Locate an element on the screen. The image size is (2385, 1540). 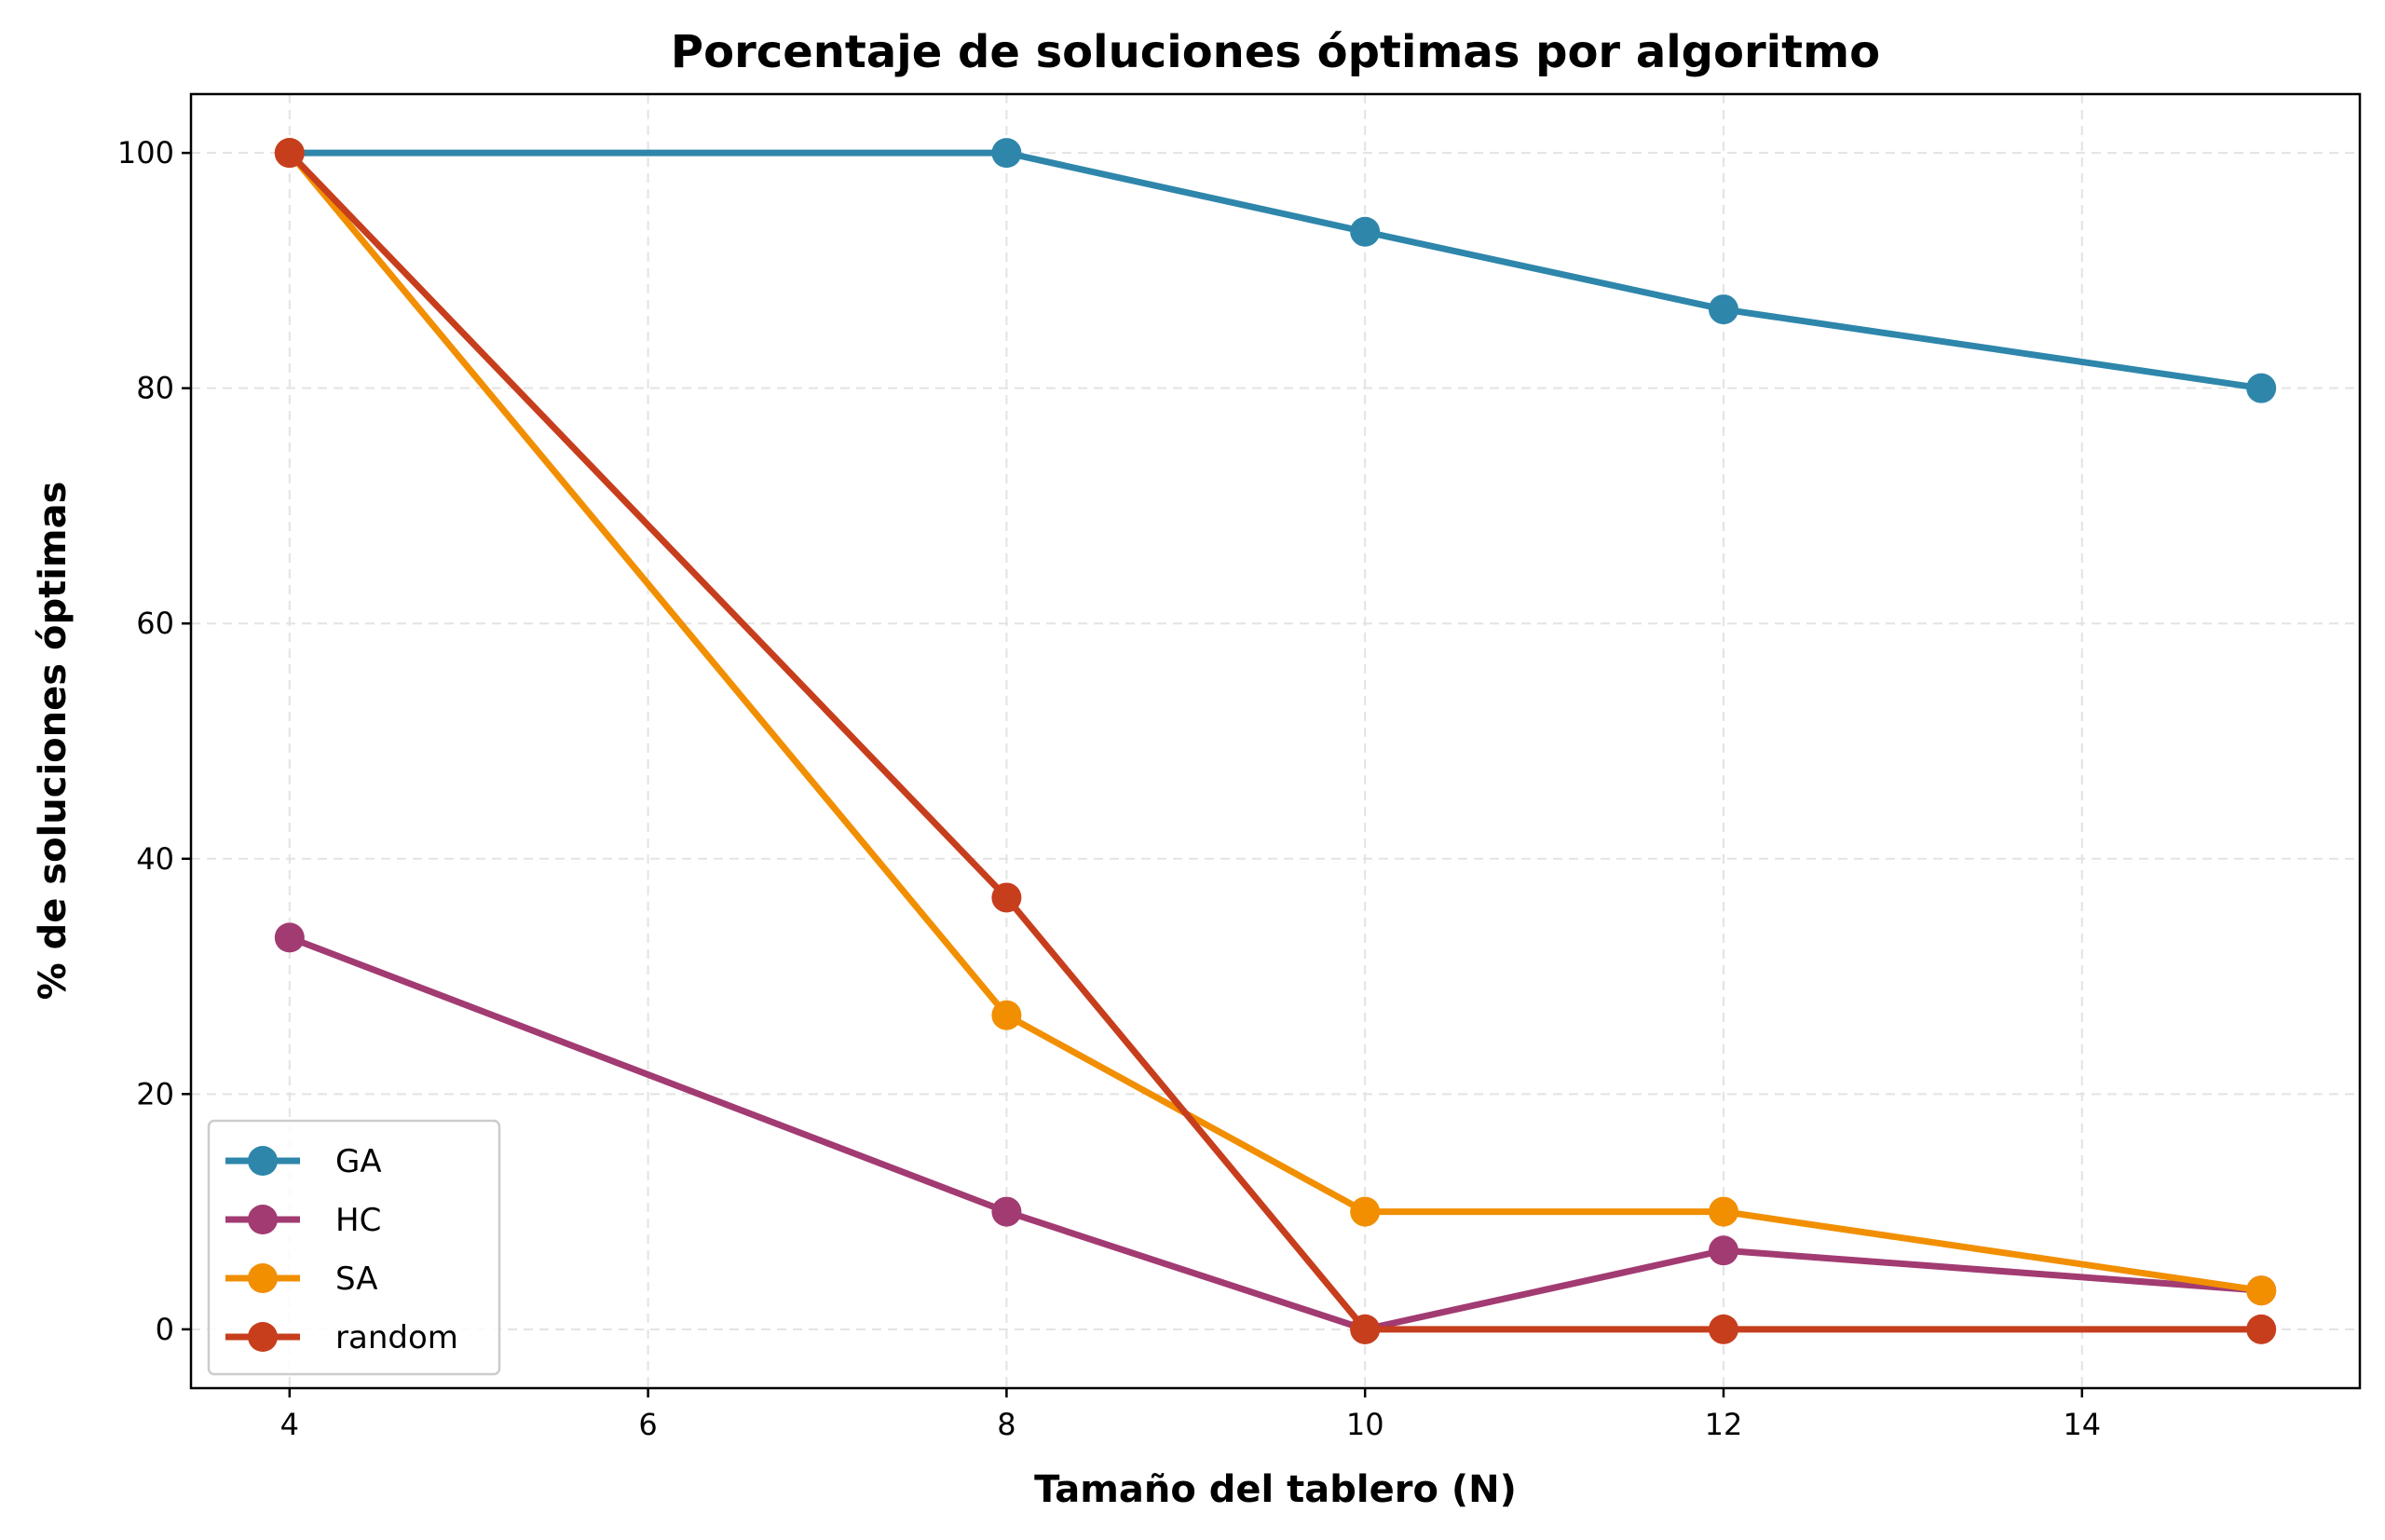
x-axis-label: Tamaño del tablero (N) is located at coordinates (1275, 1489).